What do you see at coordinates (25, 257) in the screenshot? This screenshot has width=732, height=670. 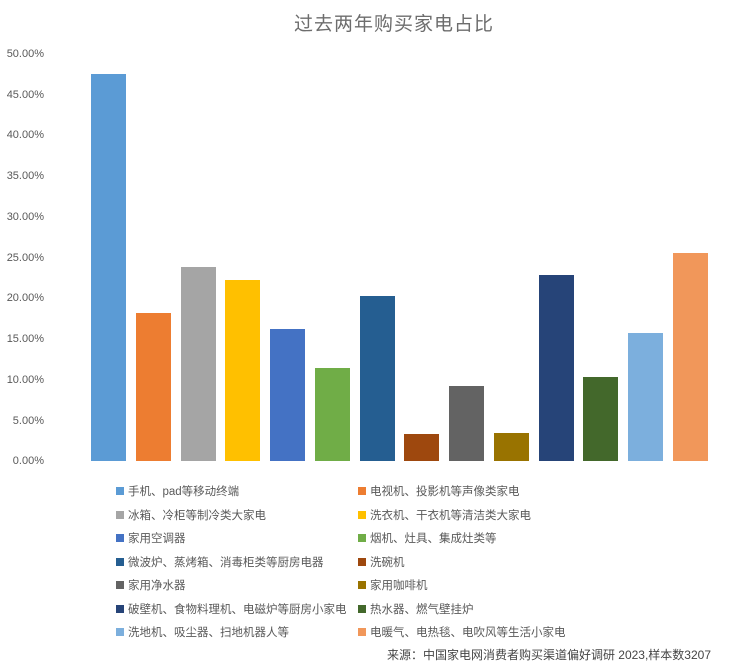 I see `y-axis-tick-label: 25.00%` at bounding box center [25, 257].